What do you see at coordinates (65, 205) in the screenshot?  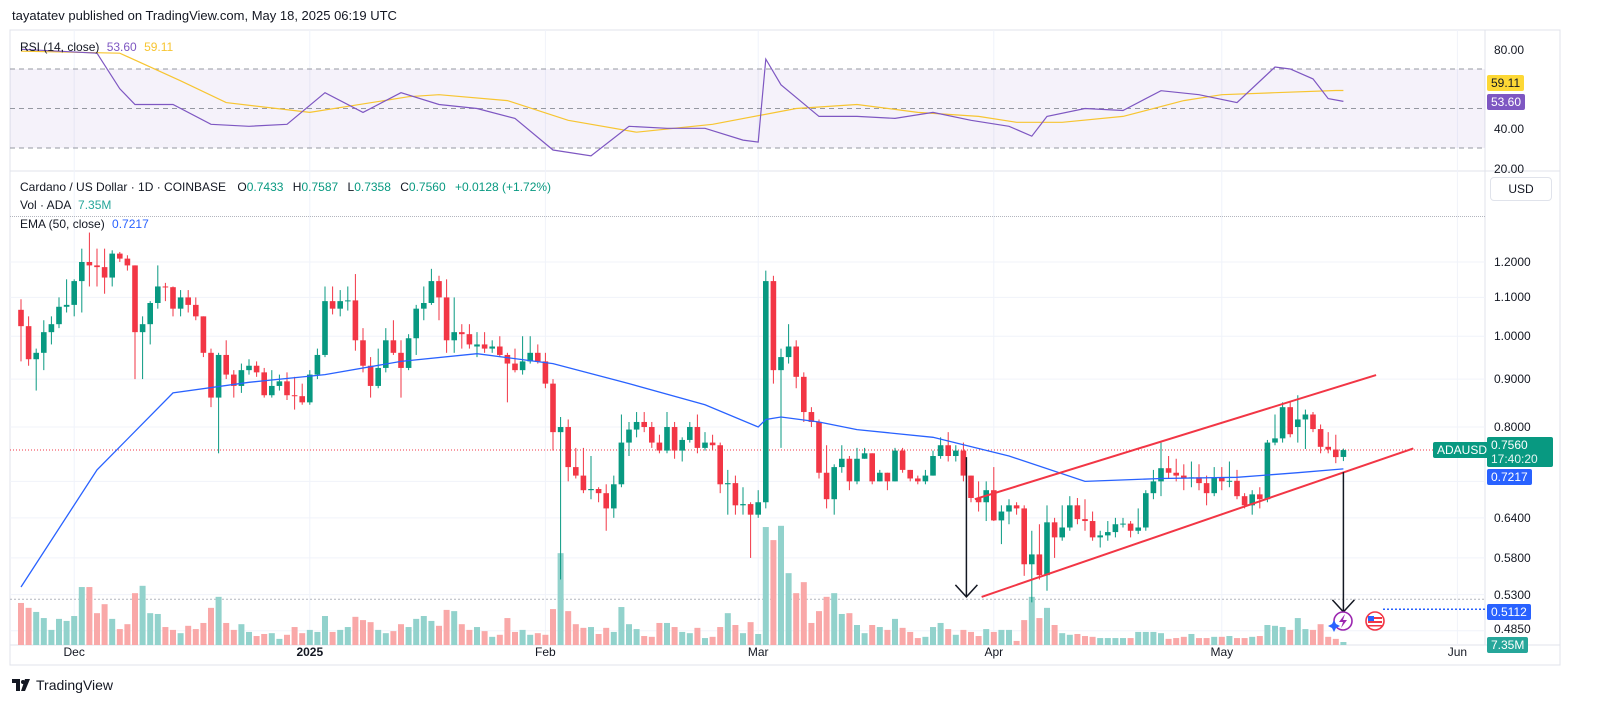 I see `volume-legend: Vol · ADA 7.35M` at bounding box center [65, 205].